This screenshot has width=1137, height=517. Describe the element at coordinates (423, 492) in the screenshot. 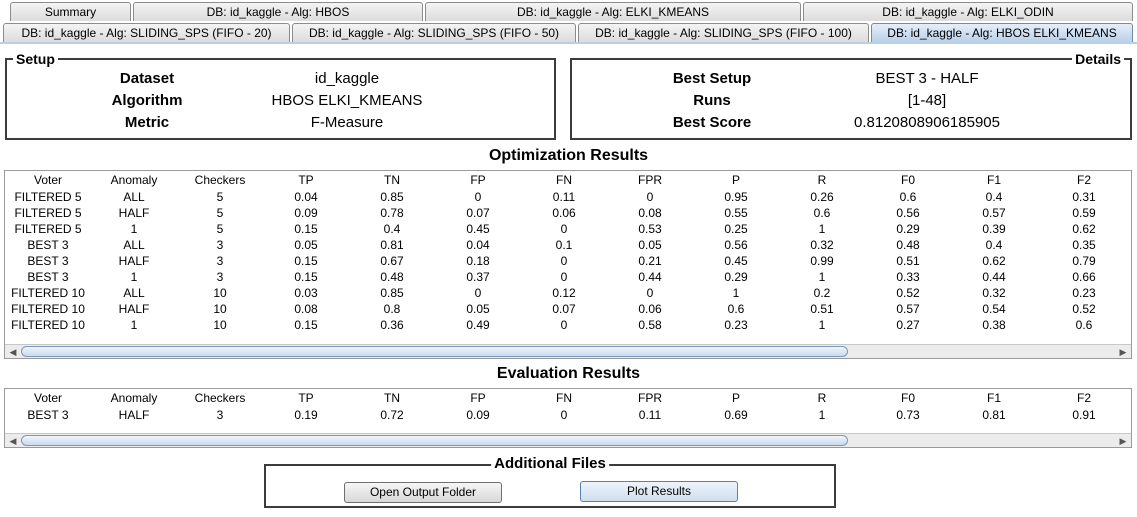

I see `open-output-folder-button: Open Output Folder` at that location.